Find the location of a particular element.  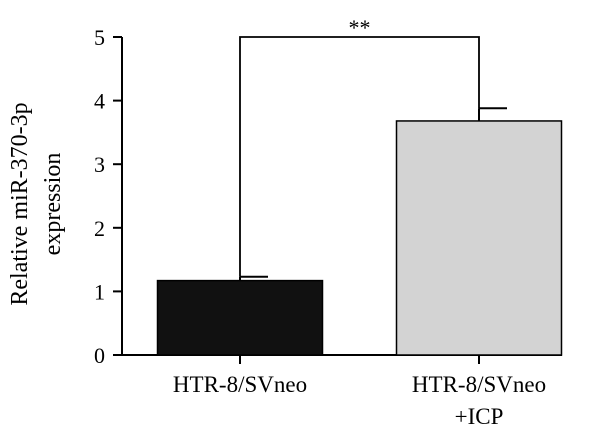

y-axis-title: Relative miR-370-3p expression is located at coordinates (36, 203).